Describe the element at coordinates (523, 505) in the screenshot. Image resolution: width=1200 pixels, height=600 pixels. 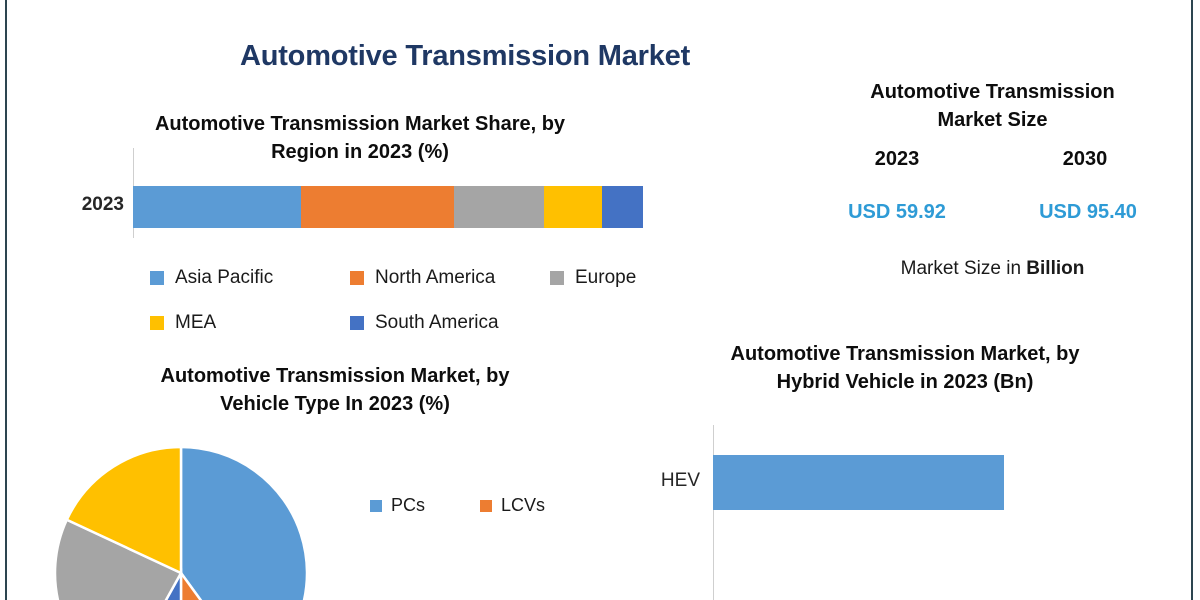
I see `vehicle-type-legend-label: LCVs` at that location.